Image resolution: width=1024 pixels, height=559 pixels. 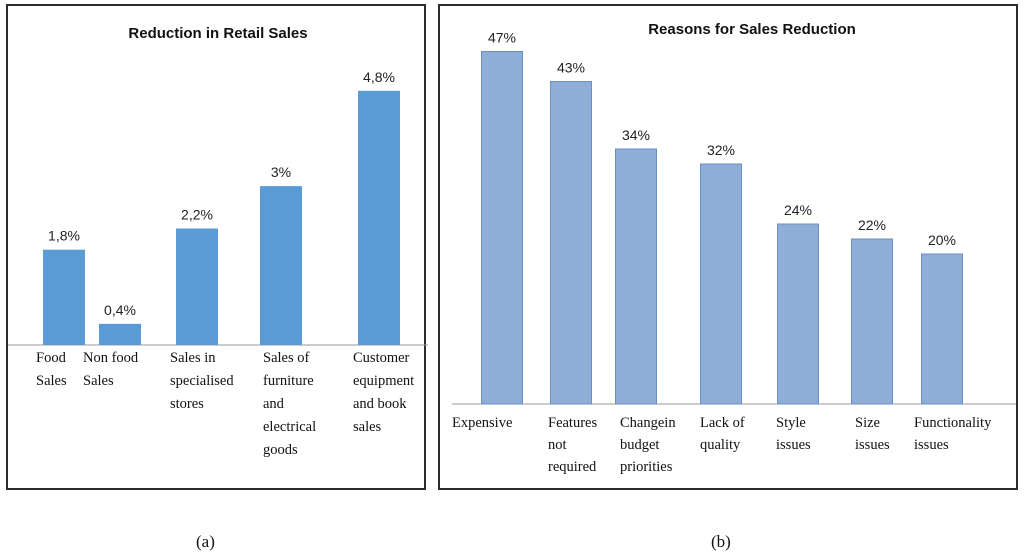 I want to click on category-label-1-line-1: Food, so click(x=51, y=358).